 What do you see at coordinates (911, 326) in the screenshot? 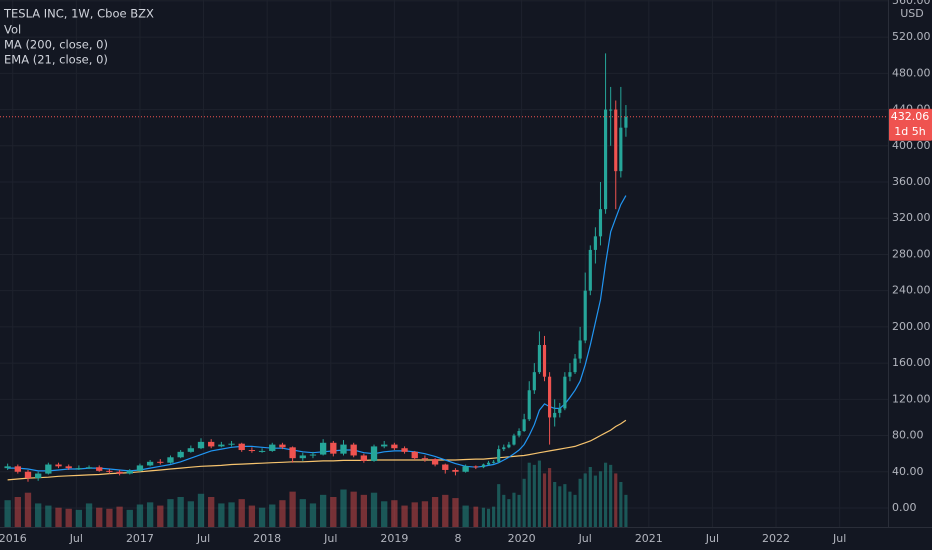
I see `y-tick-label: 200.00` at bounding box center [911, 326].